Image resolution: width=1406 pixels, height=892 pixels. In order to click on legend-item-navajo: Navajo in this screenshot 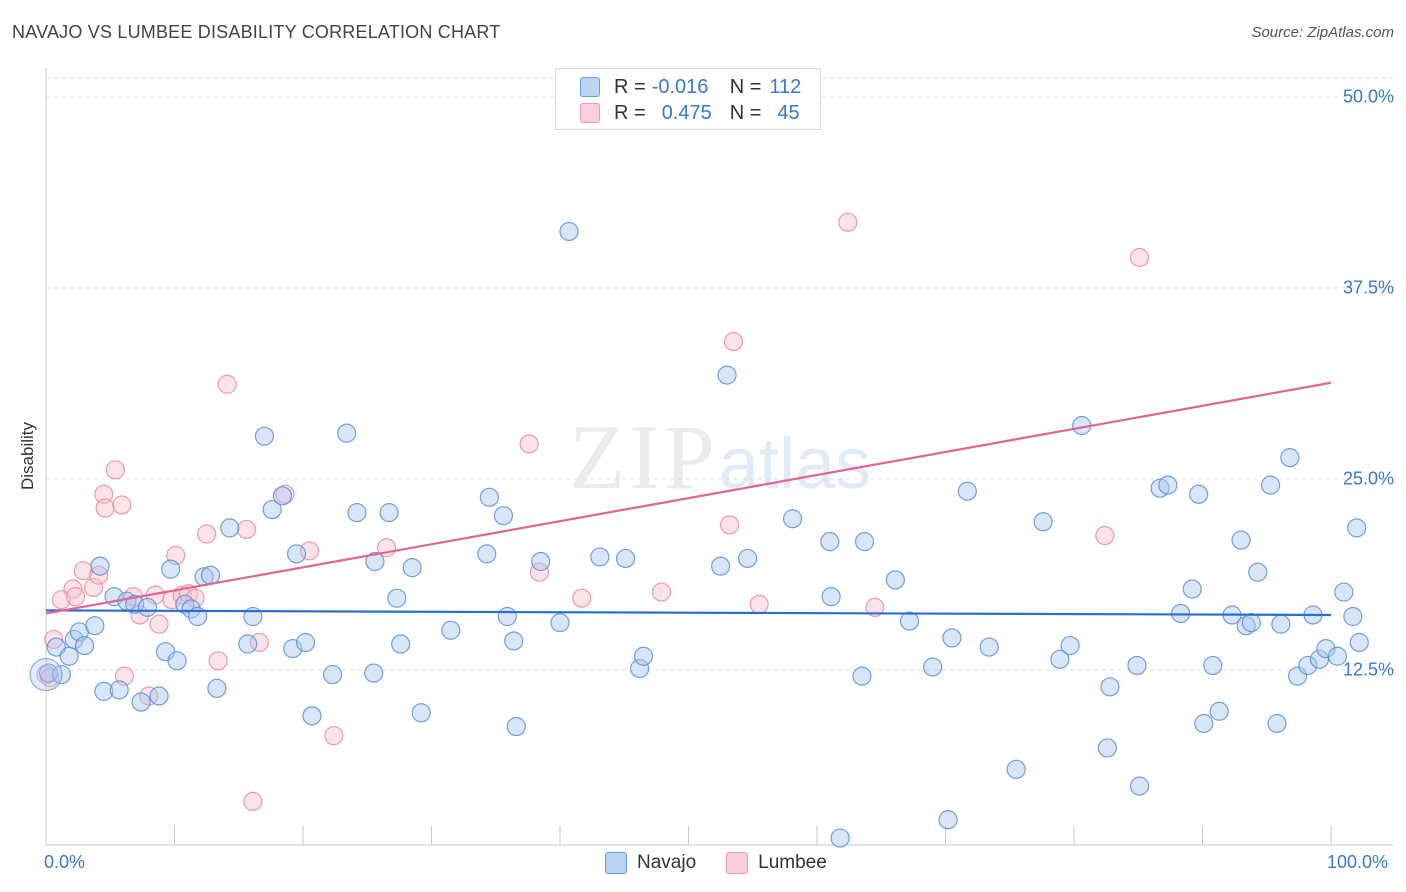, I will do `click(650, 863)`.